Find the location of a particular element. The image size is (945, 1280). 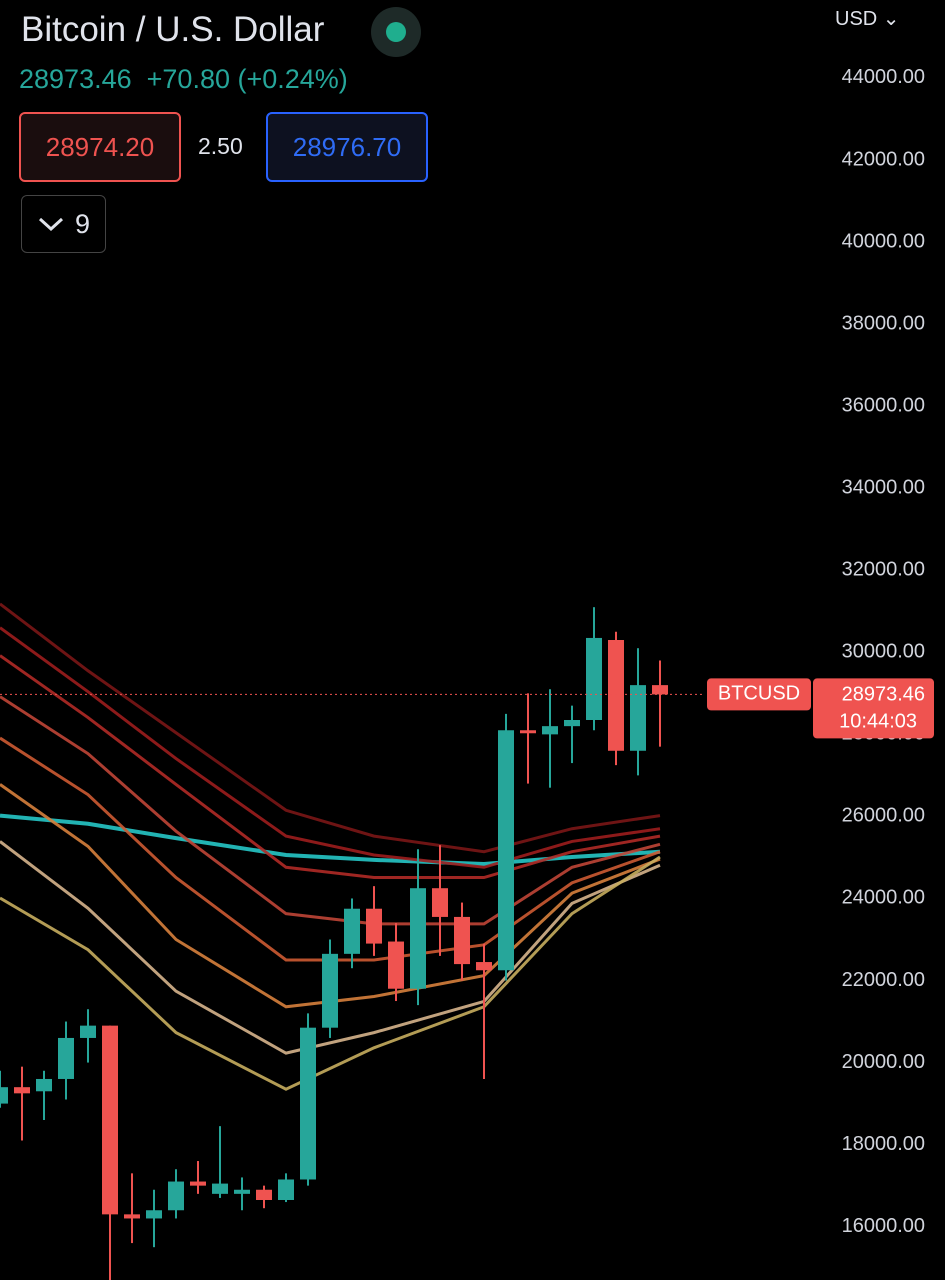

price-line: 28973.46 +70.80 (+0.24%) is located at coordinates (183, 79).